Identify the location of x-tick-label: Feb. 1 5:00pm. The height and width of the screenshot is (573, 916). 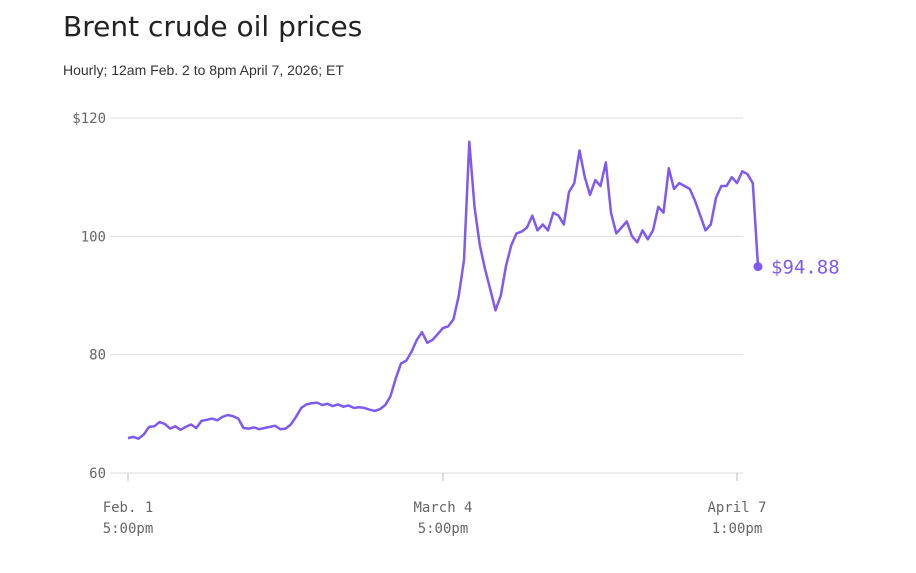
(128, 518).